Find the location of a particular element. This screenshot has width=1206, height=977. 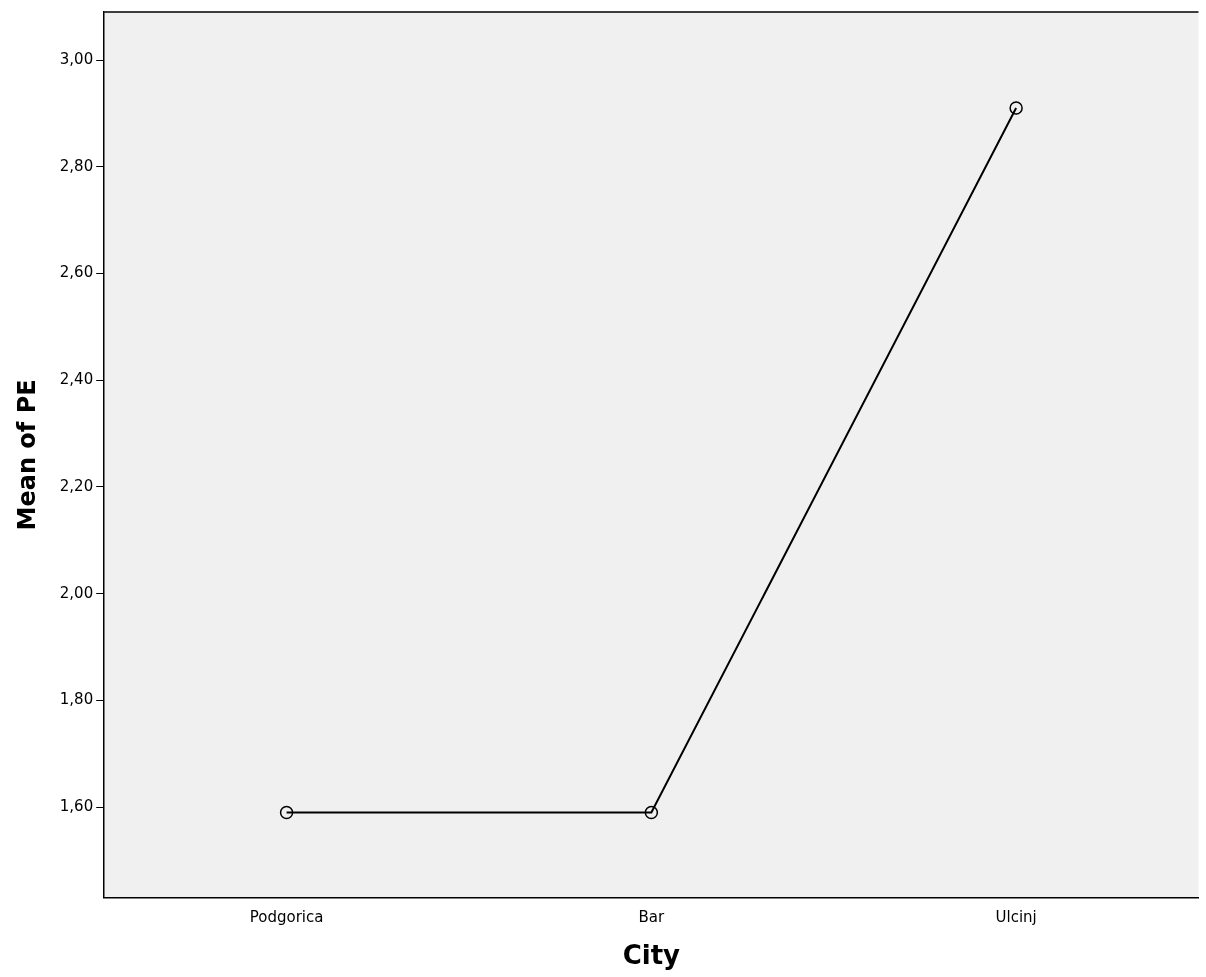

y-tick-label: 2,60 is located at coordinates (76, 272).